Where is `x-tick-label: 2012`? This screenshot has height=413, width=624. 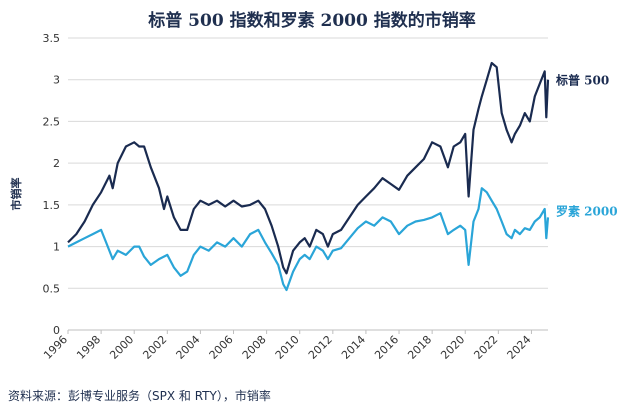
x-tick-label: 2012 is located at coordinates (320, 347).